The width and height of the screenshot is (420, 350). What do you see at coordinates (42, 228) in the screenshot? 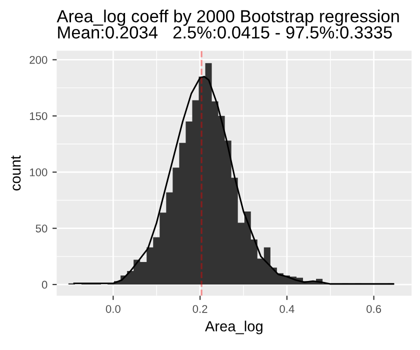
I see `y-tick-label: 50` at bounding box center [42, 228].